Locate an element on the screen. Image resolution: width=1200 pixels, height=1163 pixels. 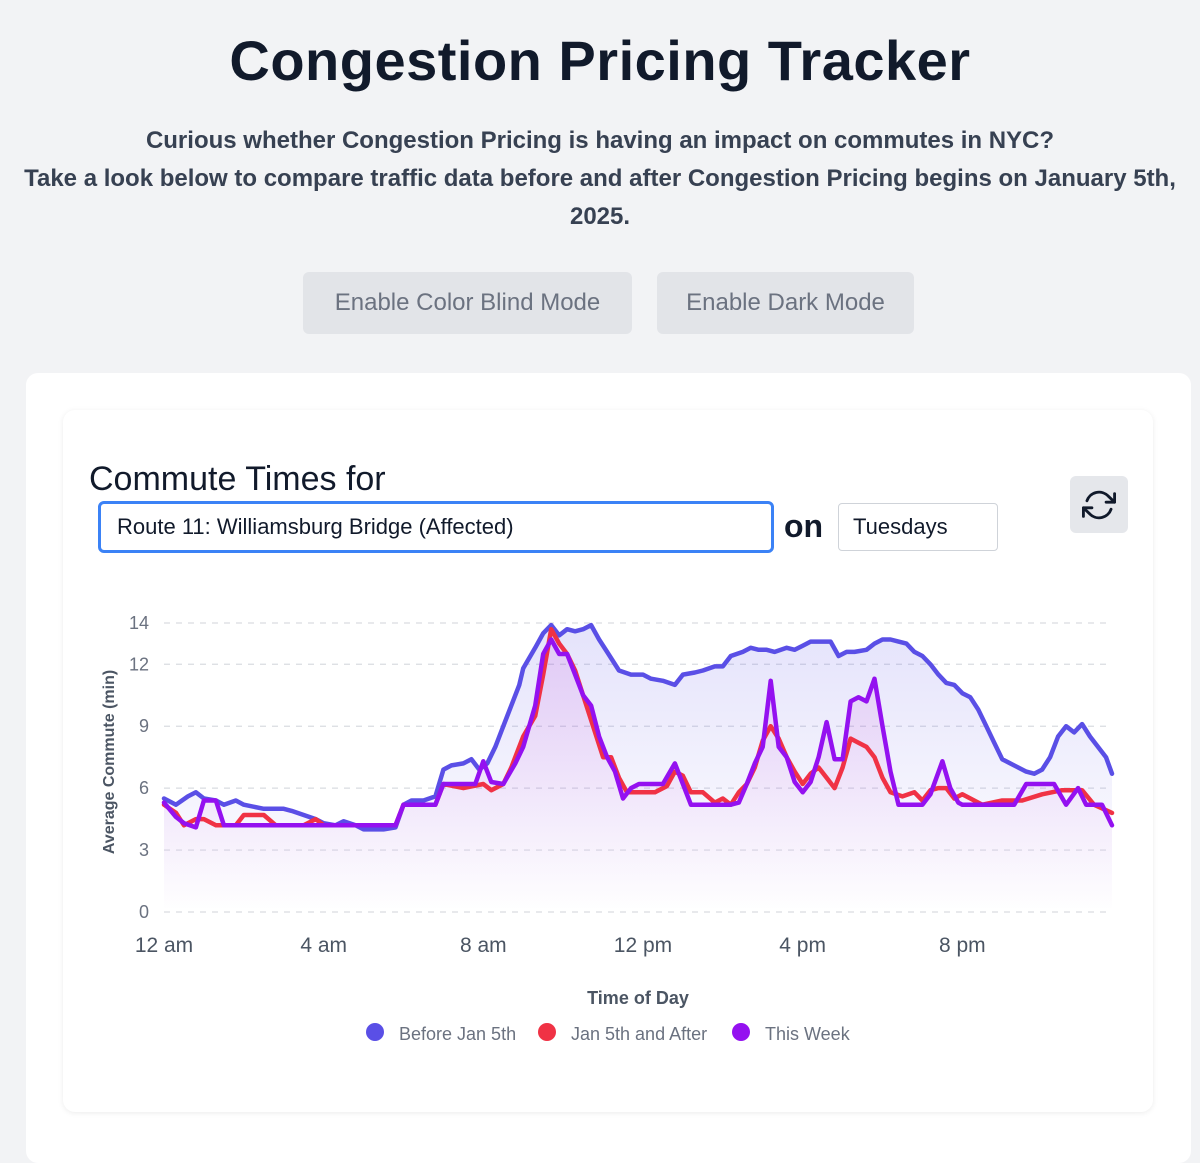
legend-before-jan-5th-dot is located at coordinates (375, 1032).